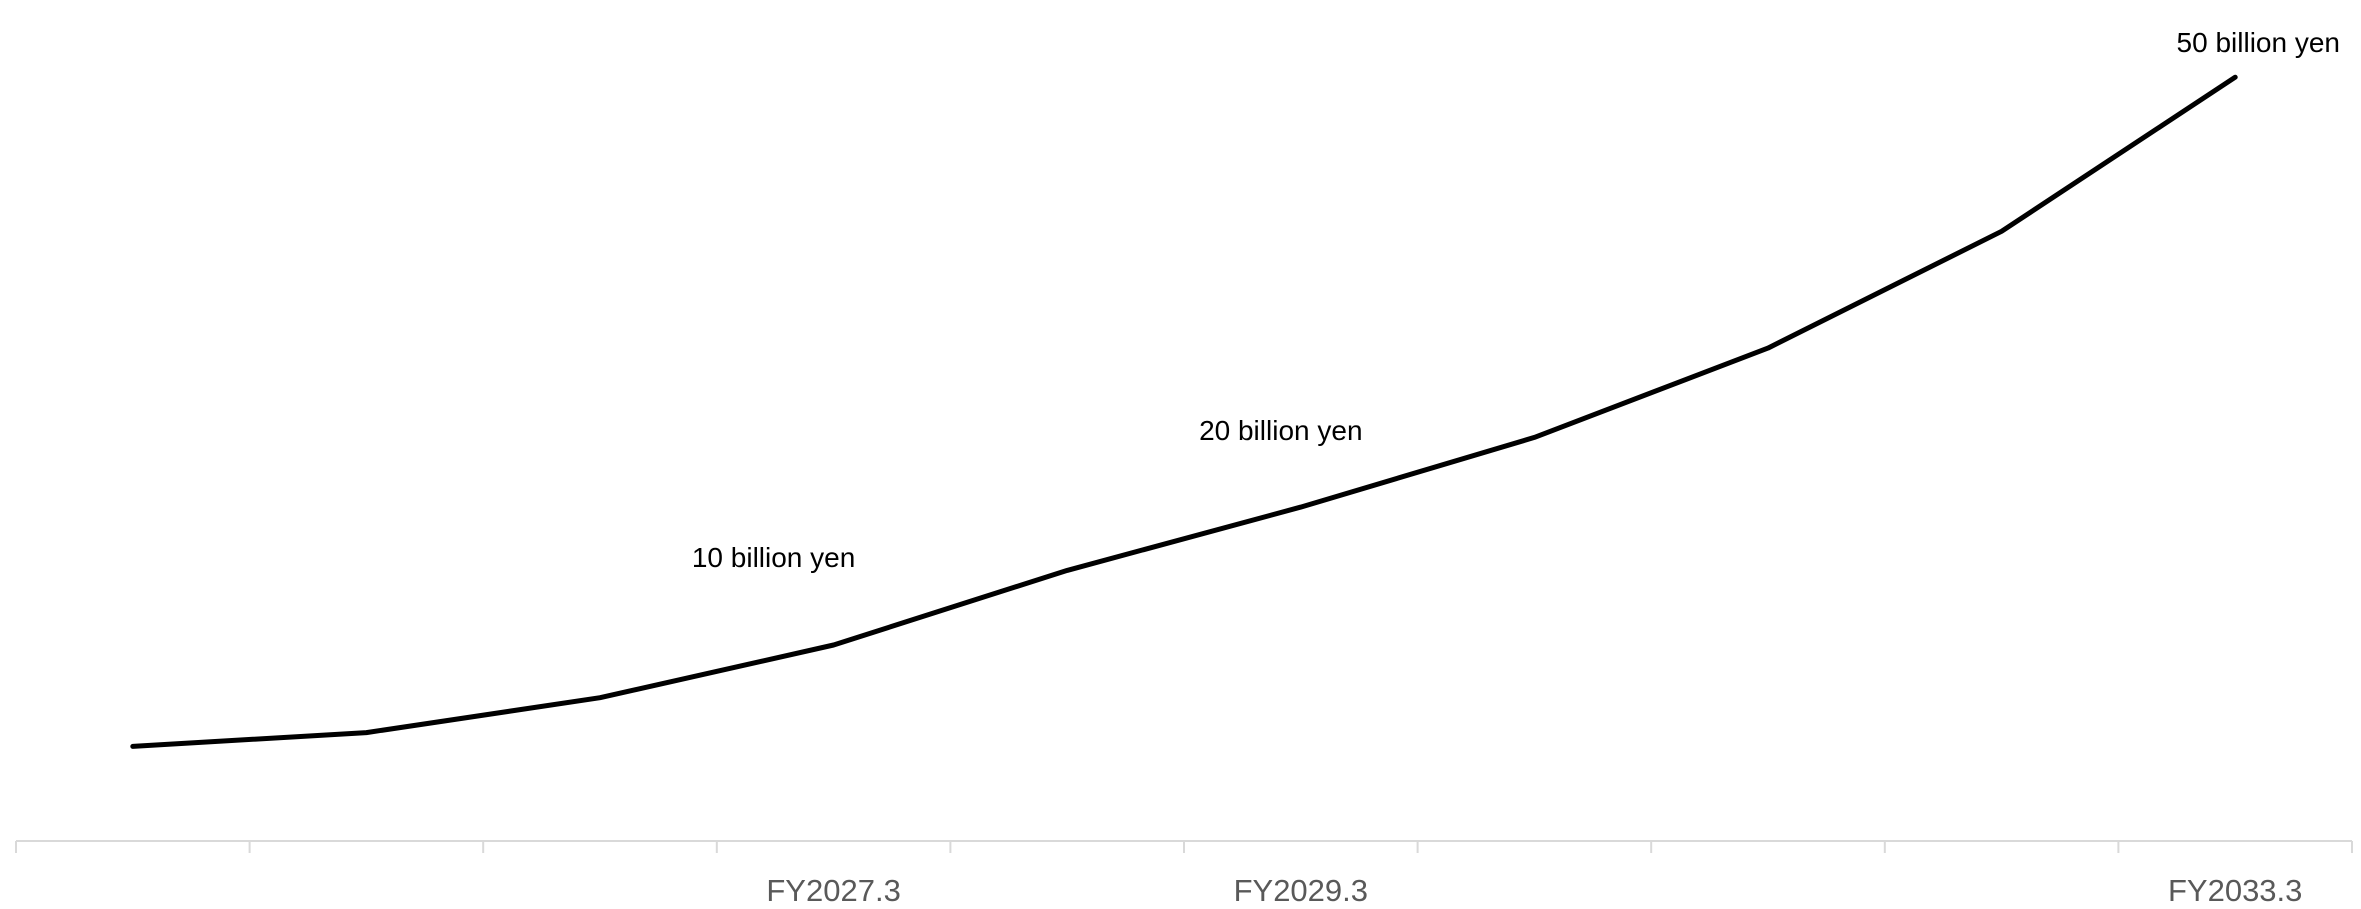 The image size is (2361, 909). What do you see at coordinates (833, 890) in the screenshot?
I see `x-tick-label: FY2027.3` at bounding box center [833, 890].